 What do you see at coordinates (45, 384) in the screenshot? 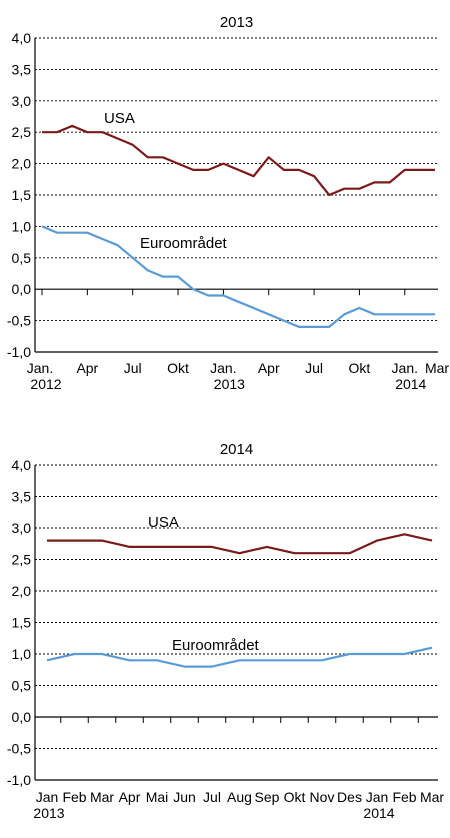
I see `x-tick-year-label: 2012` at bounding box center [45, 384].